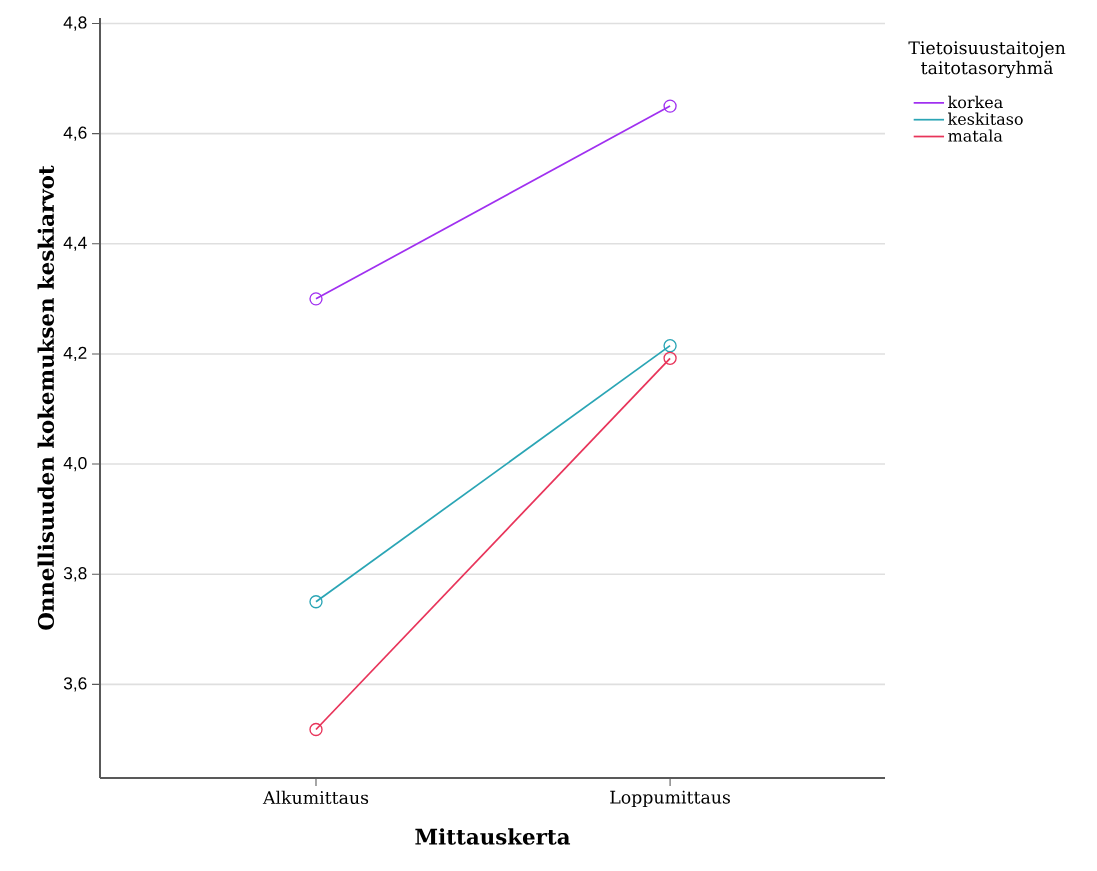 Image resolution: width=1097 pixels, height=871 pixels. What do you see at coordinates (315, 797) in the screenshot?
I see `x-tick-label: Alkumittaus` at bounding box center [315, 797].